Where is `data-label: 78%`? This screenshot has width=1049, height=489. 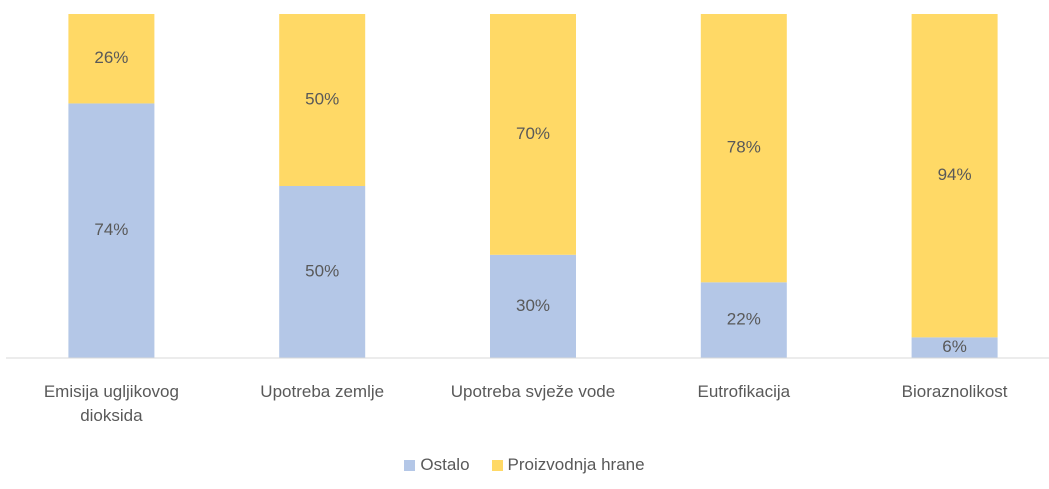
data-label: 78% is located at coordinates (744, 147).